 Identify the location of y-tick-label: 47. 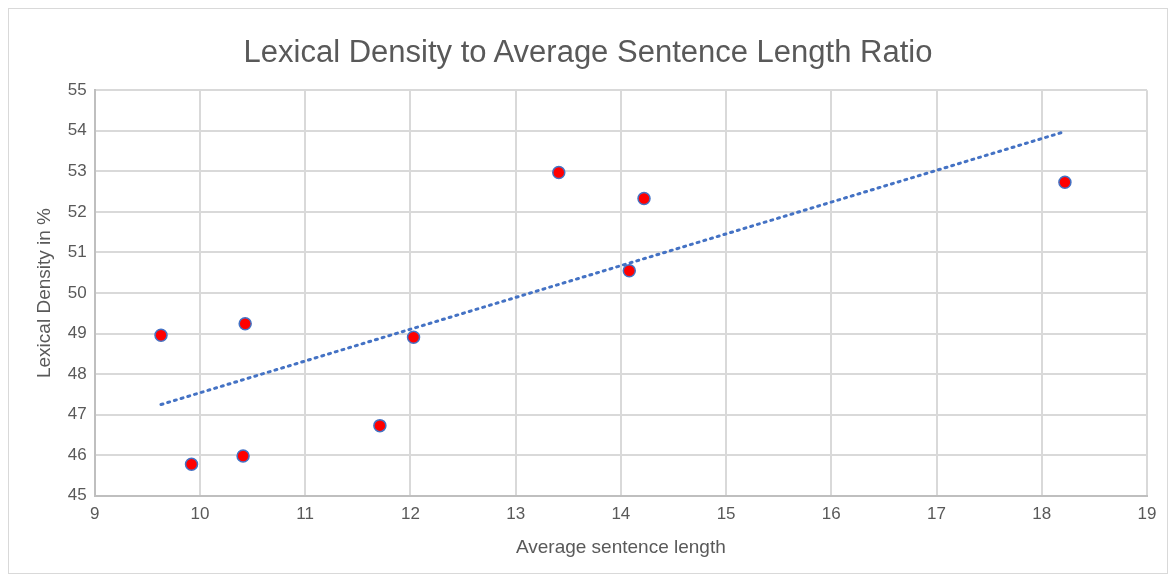
(77, 414).